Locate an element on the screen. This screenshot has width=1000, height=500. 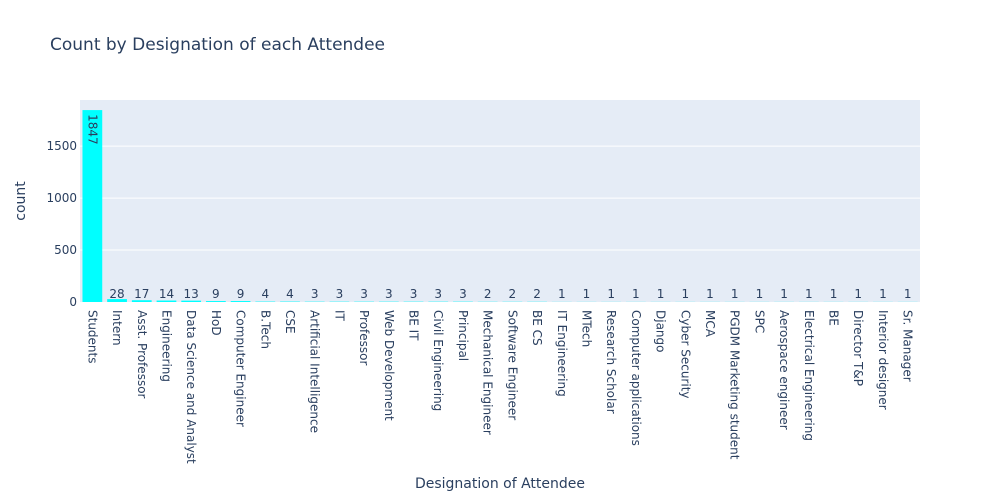
x-tick-label: MTech is located at coordinates (586, 328).